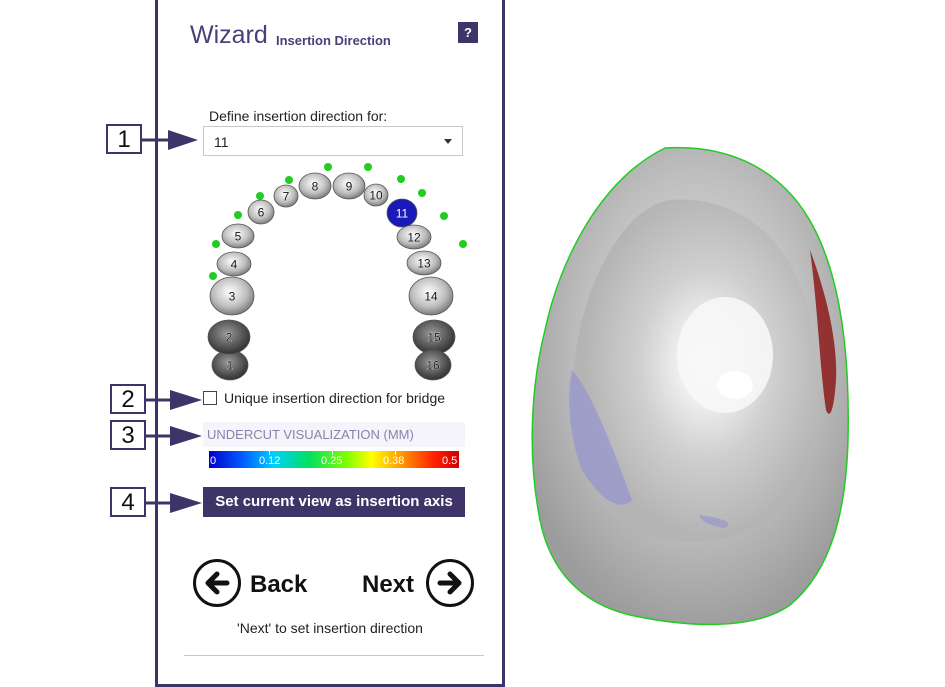  What do you see at coordinates (422, 586) in the screenshot?
I see `next-button: Next` at bounding box center [422, 586].